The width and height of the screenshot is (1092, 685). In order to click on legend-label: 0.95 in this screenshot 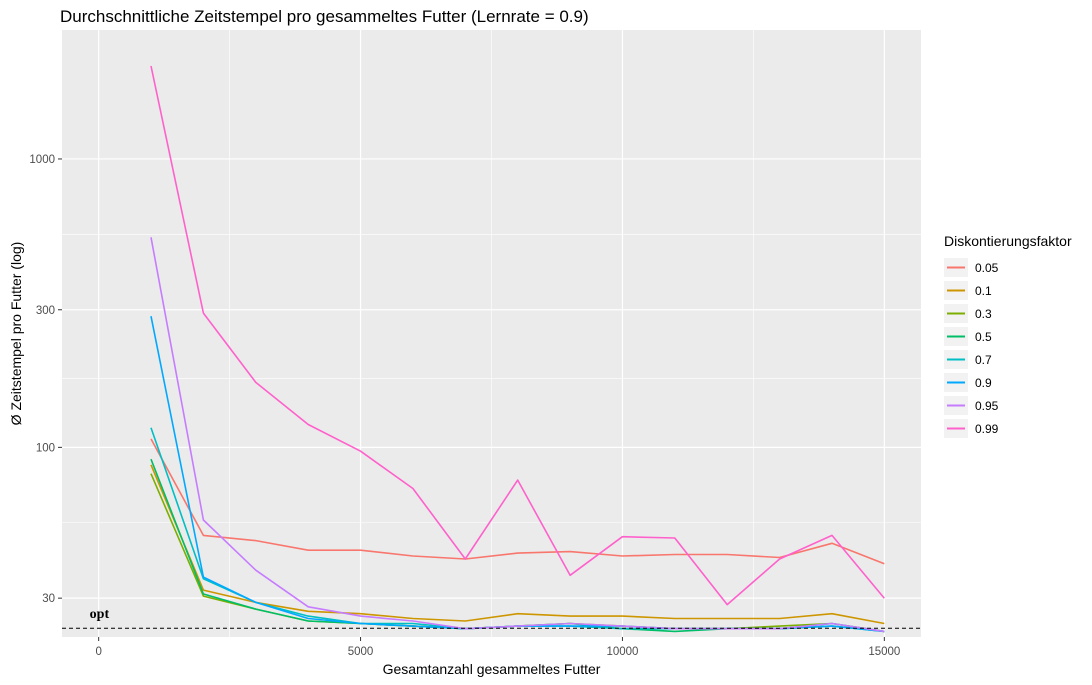, I will do `click(987, 406)`.